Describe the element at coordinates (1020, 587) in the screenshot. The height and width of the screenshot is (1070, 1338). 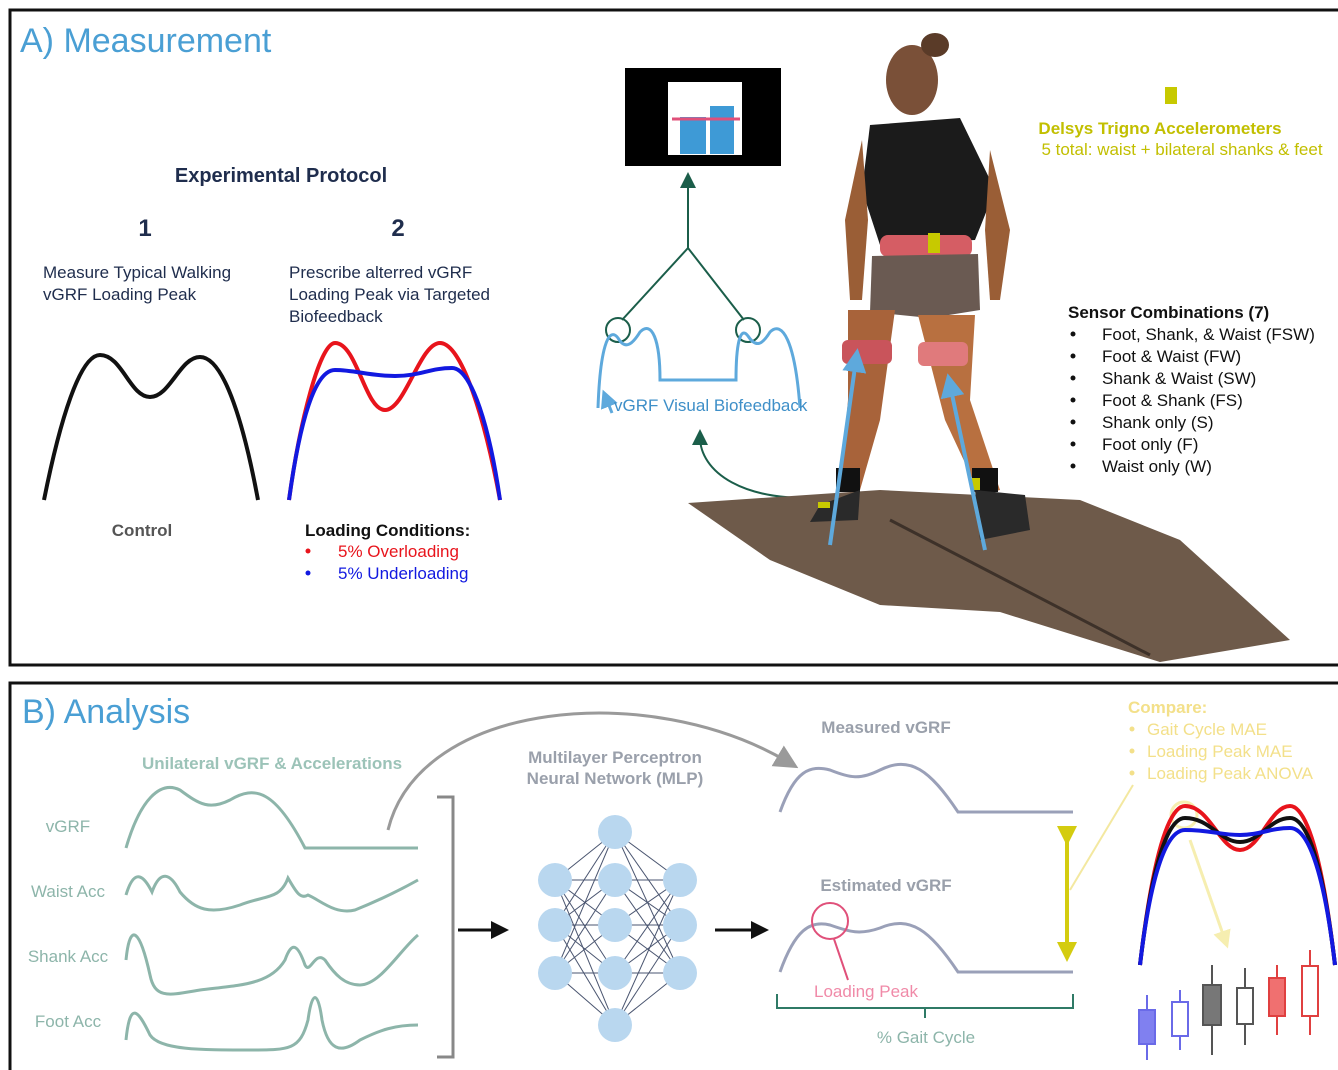
I see `treadmill-split` at that location.